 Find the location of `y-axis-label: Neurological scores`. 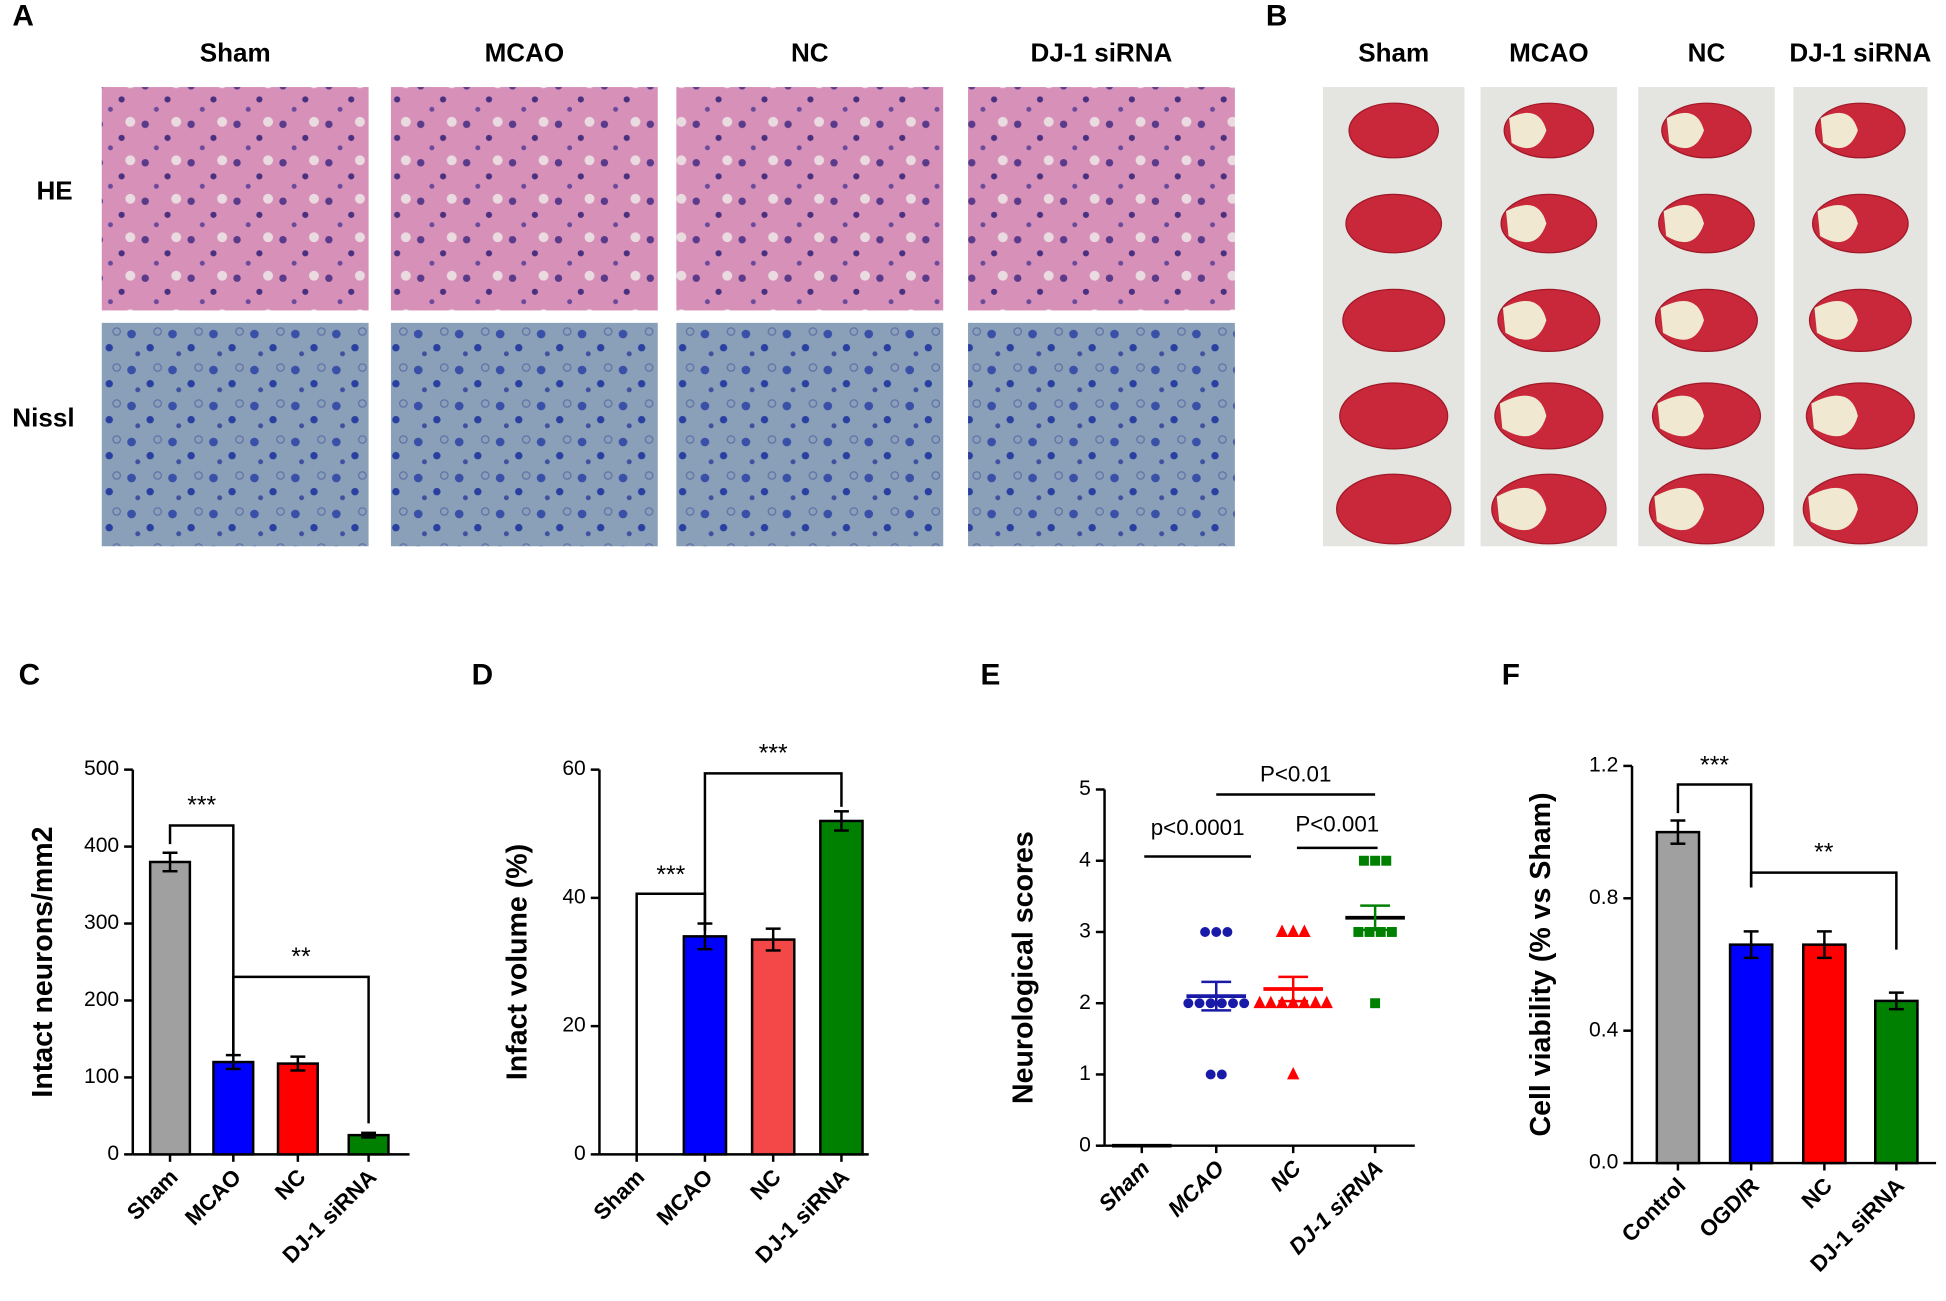

y-axis-label: Neurological scores is located at coordinates (1024, 967).